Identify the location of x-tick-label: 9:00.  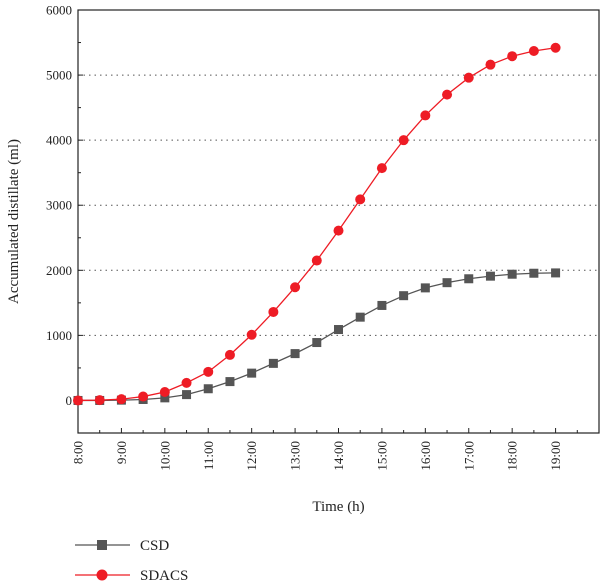
(121, 452).